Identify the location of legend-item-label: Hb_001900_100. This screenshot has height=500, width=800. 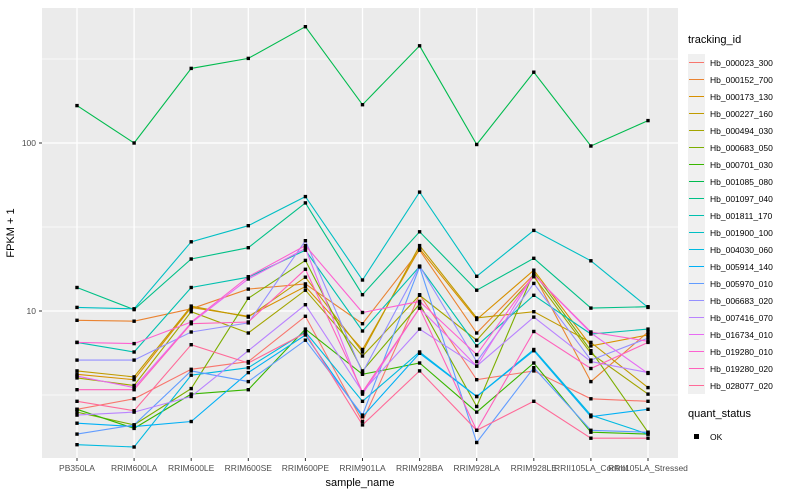
(741, 232).